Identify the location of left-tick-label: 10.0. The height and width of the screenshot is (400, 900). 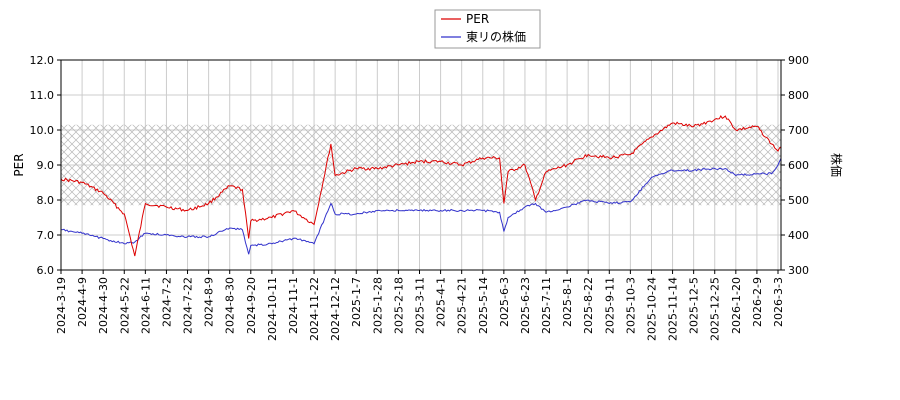
(42, 130).